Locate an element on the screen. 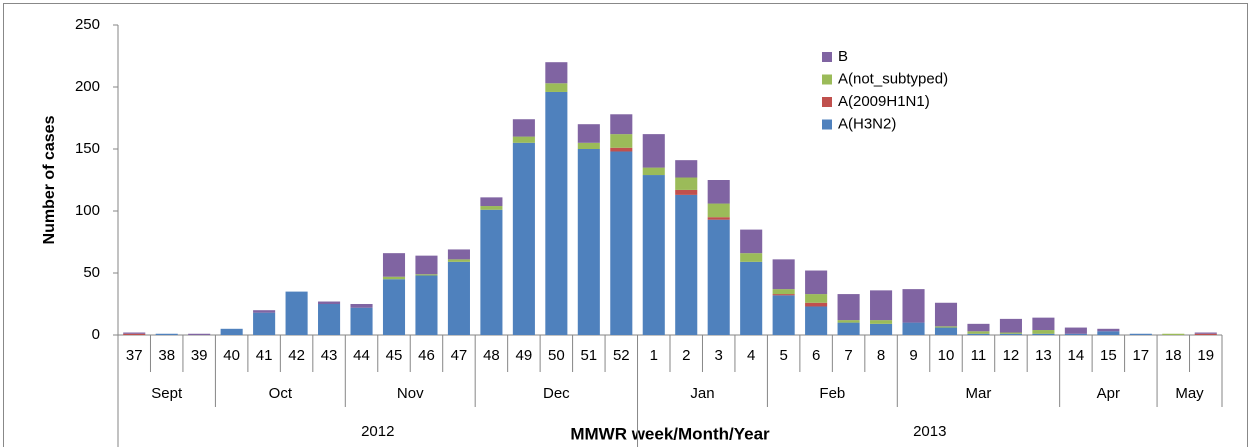 This screenshot has width=1252, height=447. x-tick-label: 3 is located at coordinates (719, 355).